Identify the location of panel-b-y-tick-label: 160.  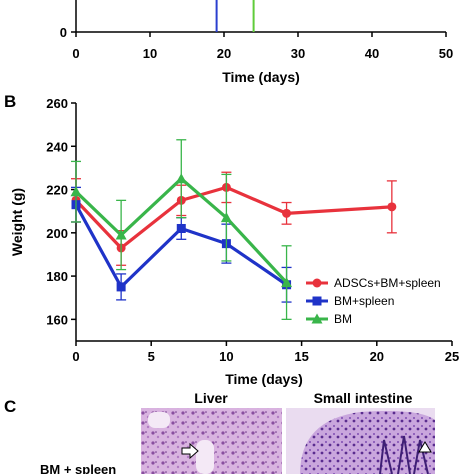
(57, 319).